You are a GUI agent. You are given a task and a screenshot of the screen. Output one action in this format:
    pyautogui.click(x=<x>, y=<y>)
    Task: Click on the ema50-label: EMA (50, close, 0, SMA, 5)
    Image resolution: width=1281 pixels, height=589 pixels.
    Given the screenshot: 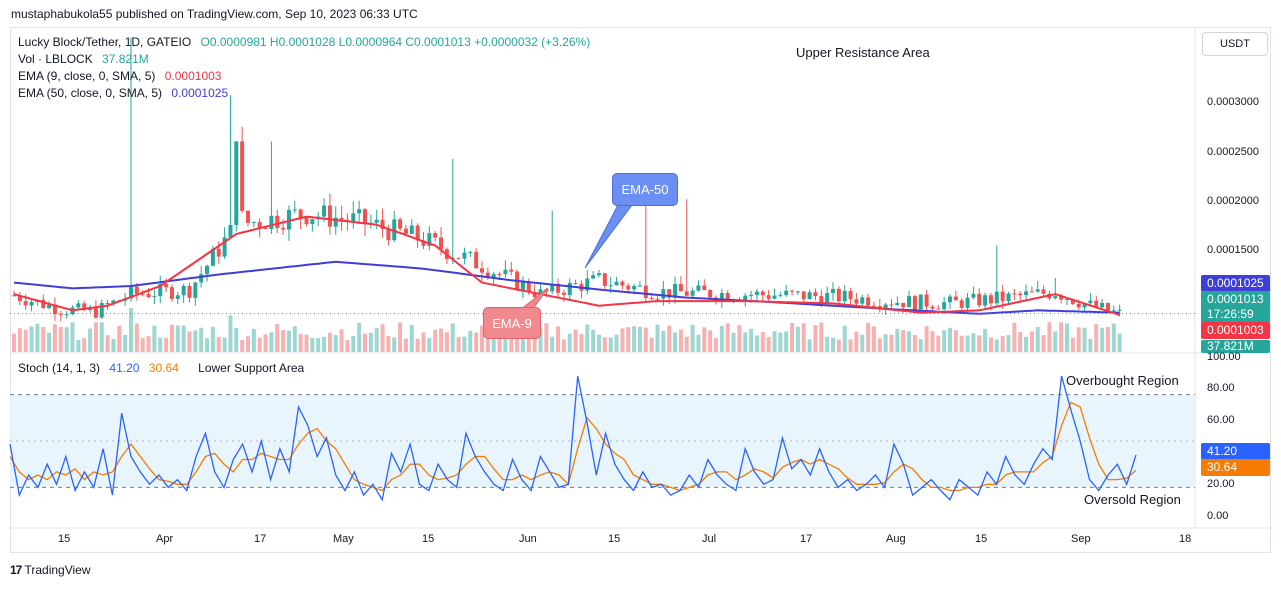 What is the action you would take?
    pyautogui.click(x=90, y=93)
    